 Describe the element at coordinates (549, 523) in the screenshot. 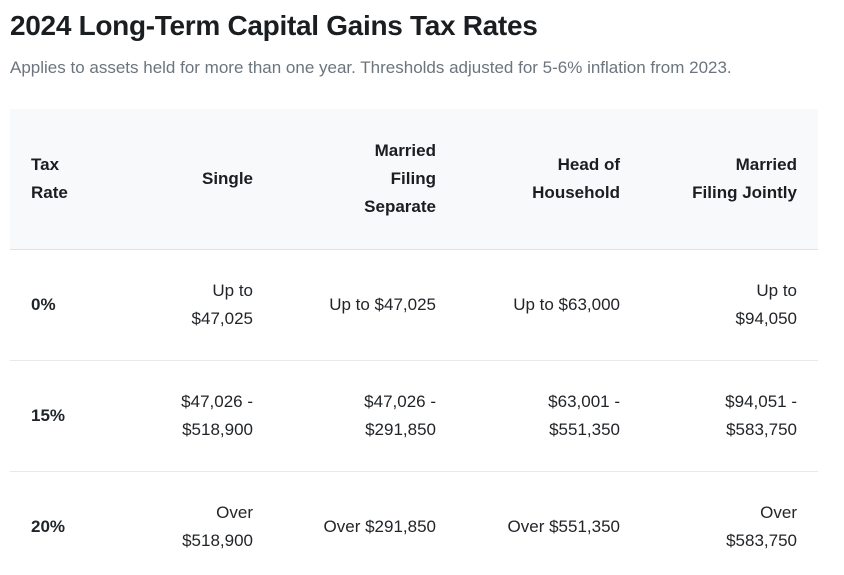

I see `cell-head-of-household: Over $551,350` at that location.